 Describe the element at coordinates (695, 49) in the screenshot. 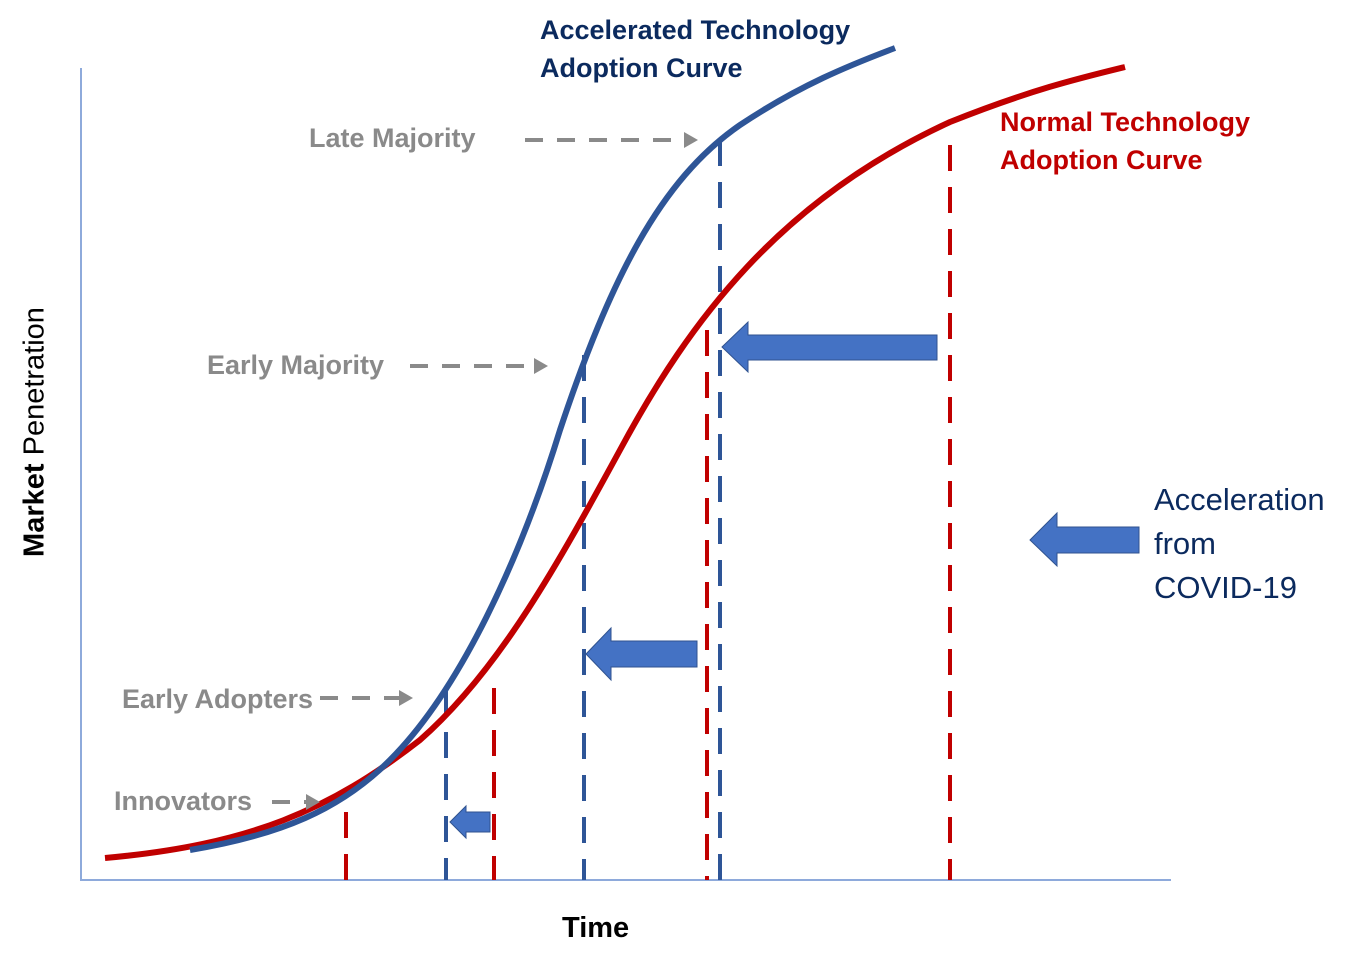

I see `accelerated-curve-title: Accelerated Technology Adoption Curve` at that location.